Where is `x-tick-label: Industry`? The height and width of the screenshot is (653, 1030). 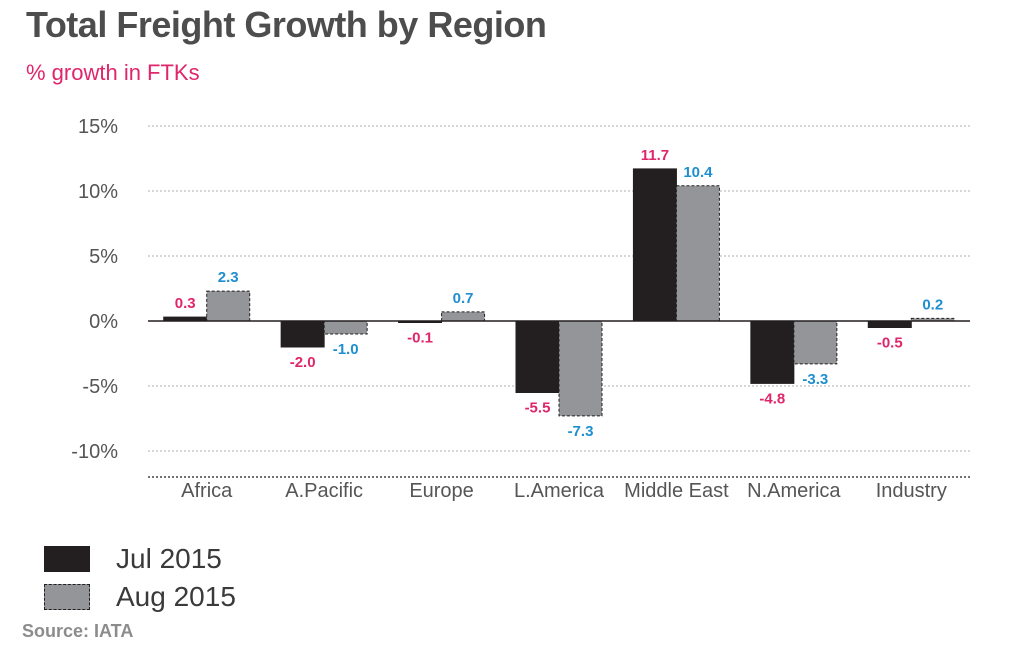
x-tick-label: Industry is located at coordinates (911, 491).